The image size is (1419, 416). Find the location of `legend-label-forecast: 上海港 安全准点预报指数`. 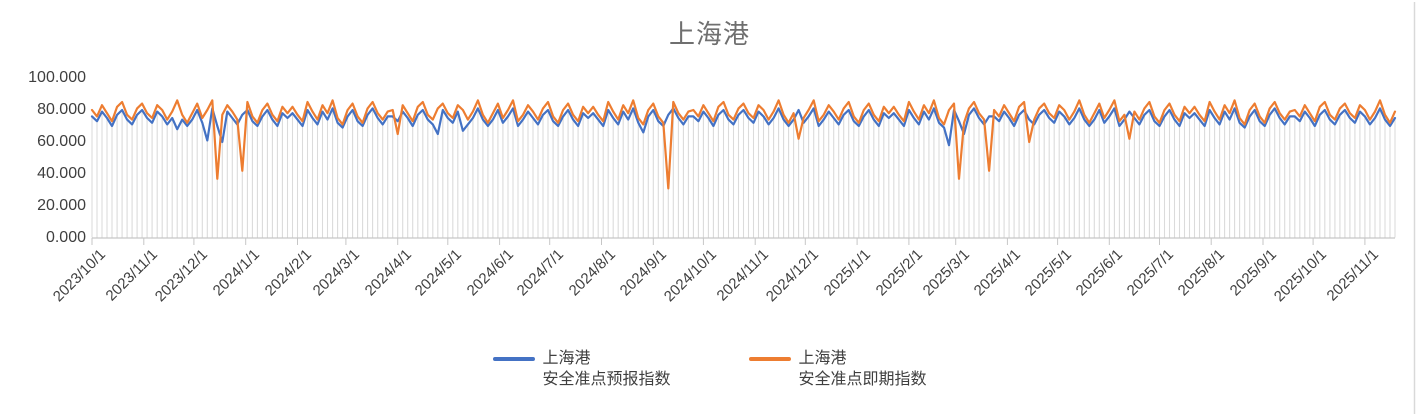

legend-label-forecast: 上海港 安全准点预报指数 is located at coordinates (606, 369).